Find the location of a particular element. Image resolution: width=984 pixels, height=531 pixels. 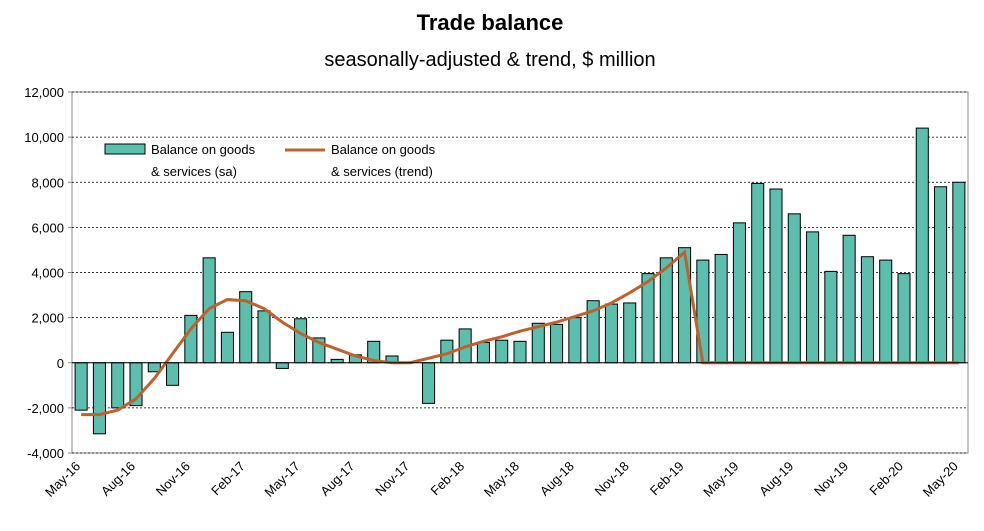

x-tick-label: Nov-19 is located at coordinates (831, 479).